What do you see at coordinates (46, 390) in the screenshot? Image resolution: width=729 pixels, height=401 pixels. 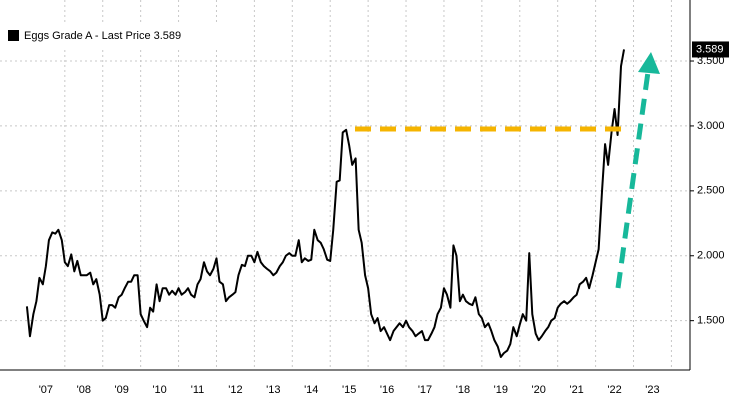 I see `x-tick-label: '07` at bounding box center [46, 390].